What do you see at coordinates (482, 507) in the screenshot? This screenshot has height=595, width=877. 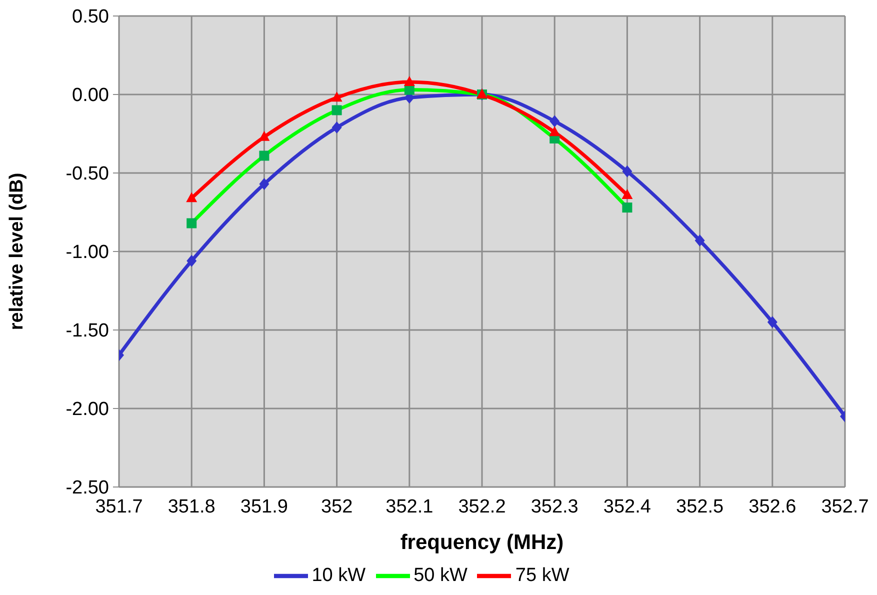 I see `x-tick-label: 352.2` at bounding box center [482, 507].